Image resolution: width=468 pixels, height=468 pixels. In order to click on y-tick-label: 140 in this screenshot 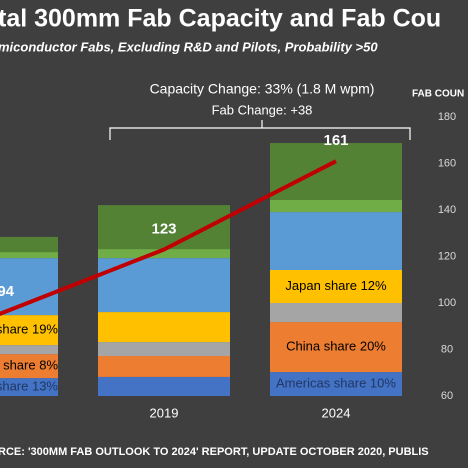, I will do `click(447, 210)`.